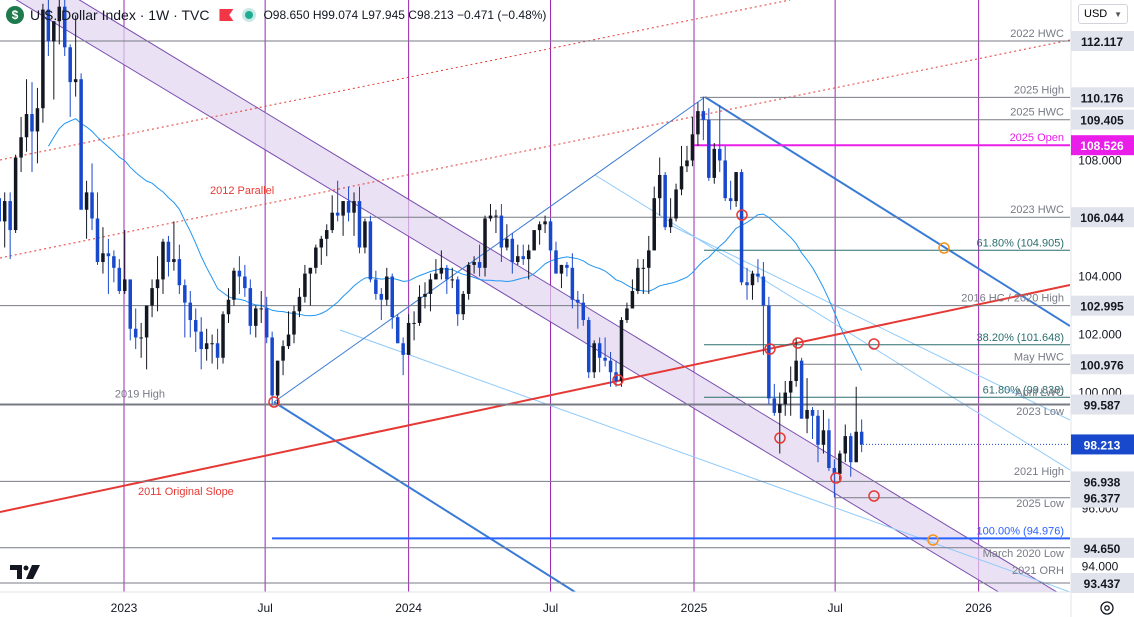 The width and height of the screenshot is (1134, 617). I want to click on low-label: L, so click(365, 15).